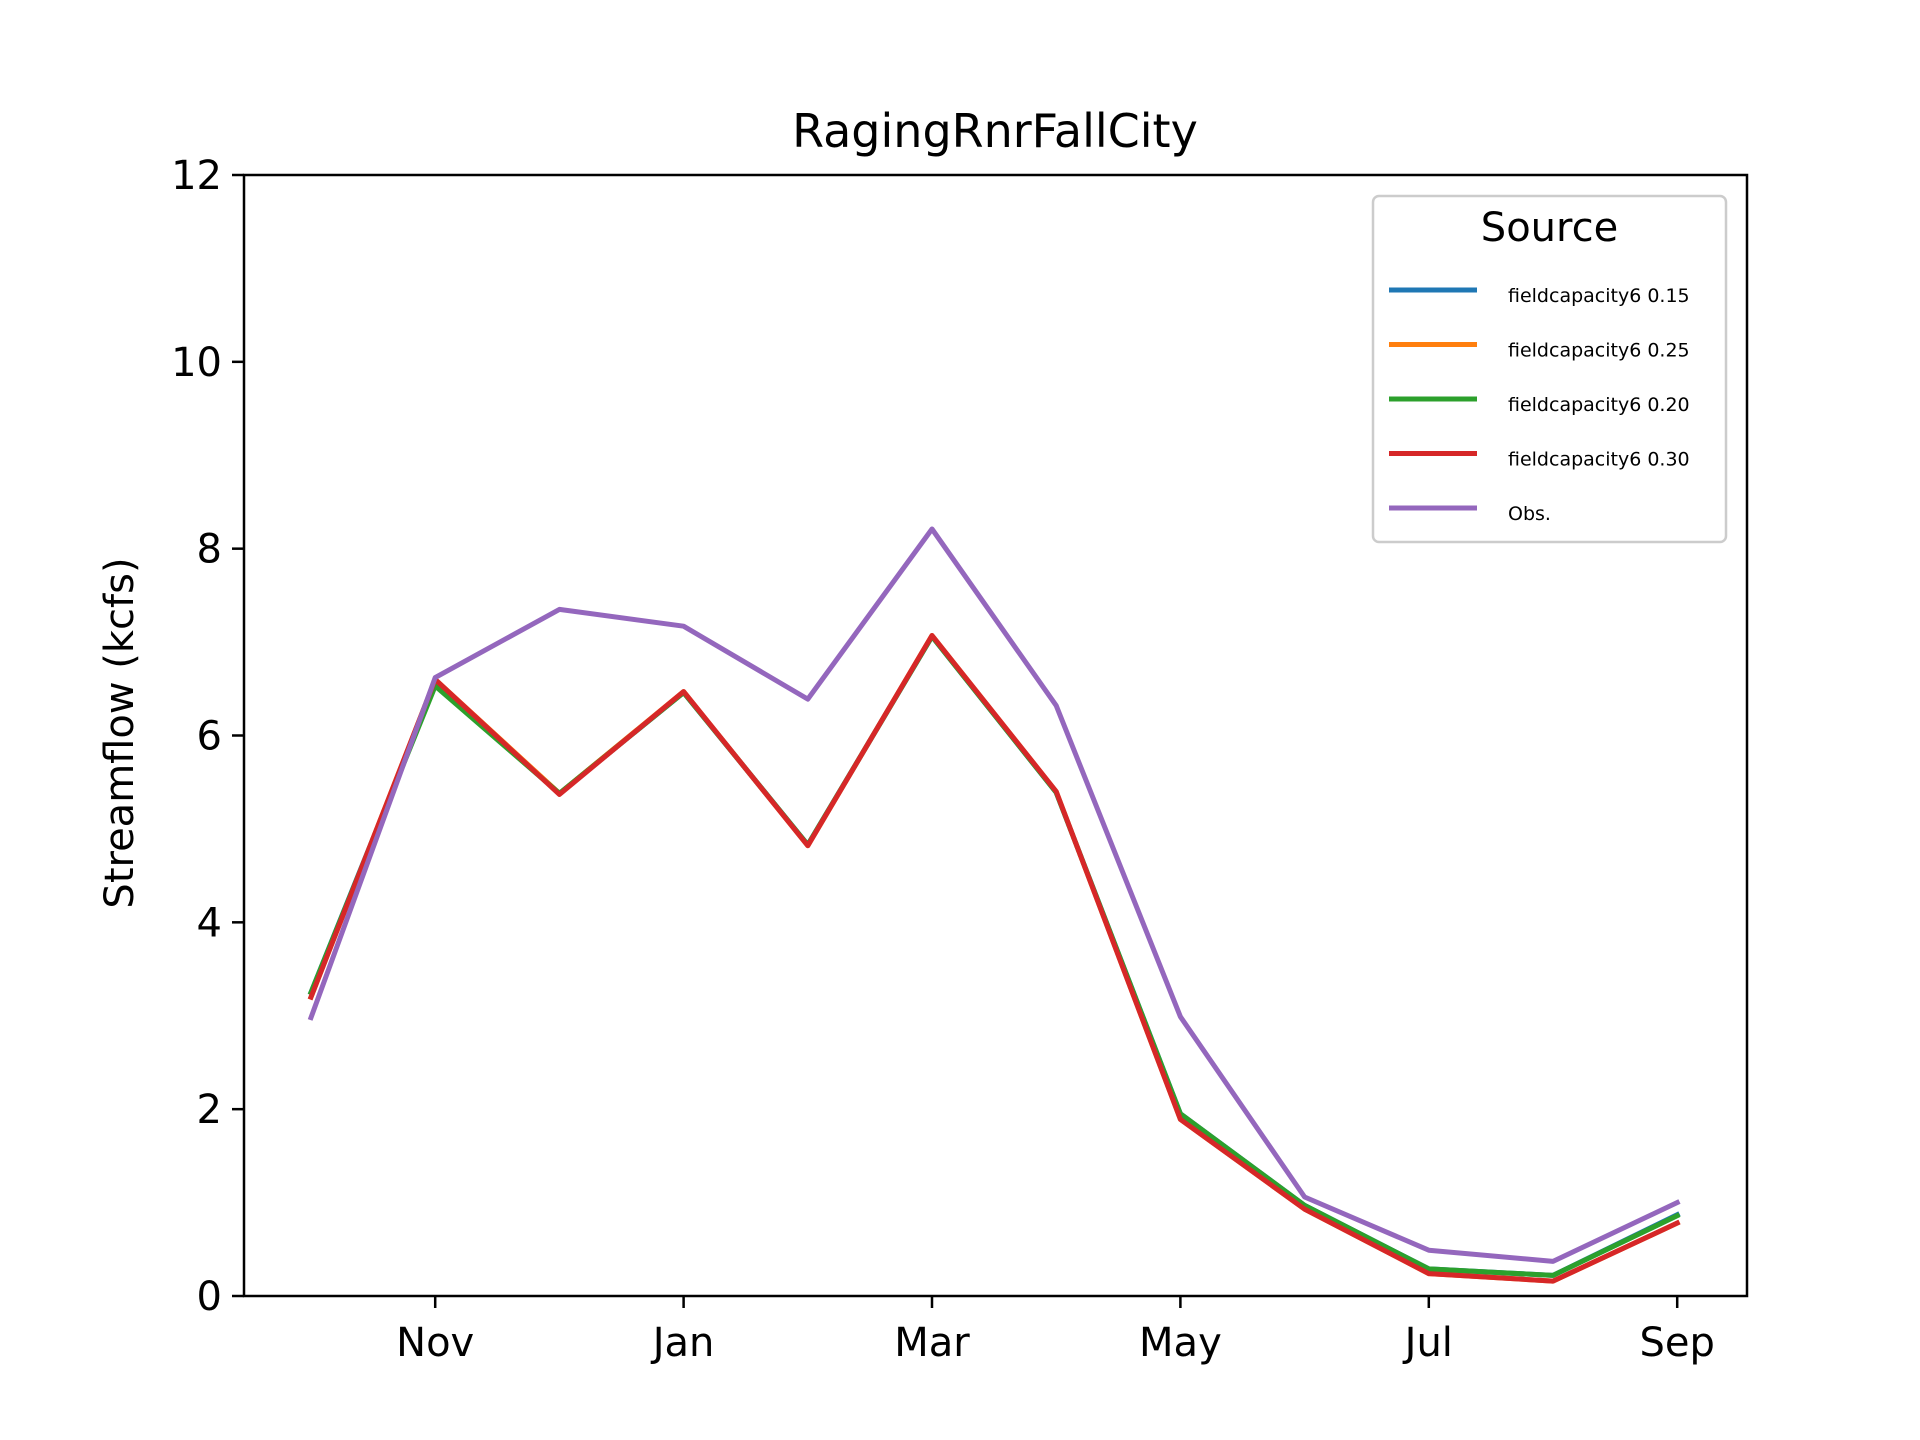 The image size is (1920, 1440). I want to click on legend-label-1: fieldcapacity6 0.15, so click(1599, 296).